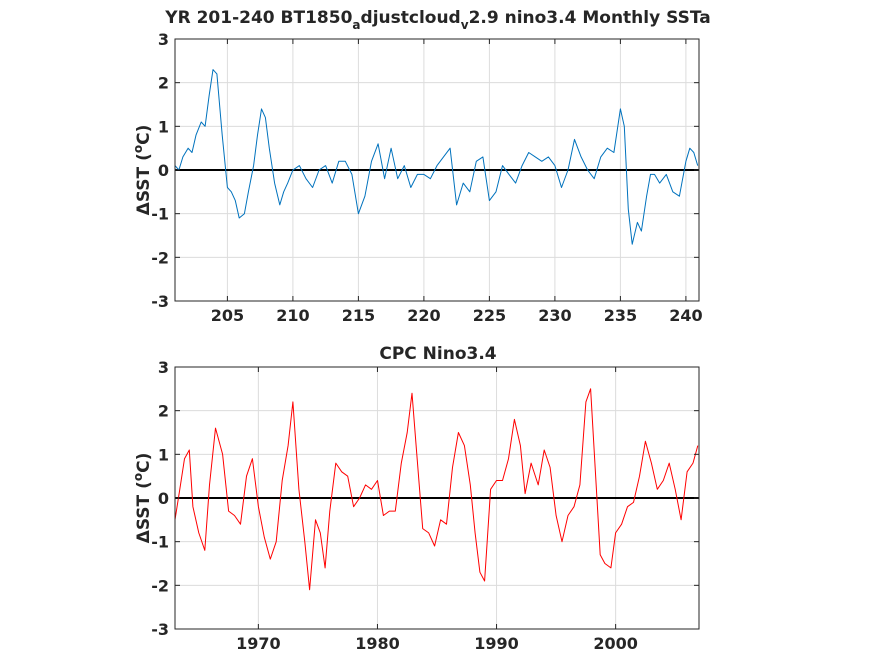 The height and width of the screenshot is (660, 875). What do you see at coordinates (292, 315) in the screenshot?
I see `xtick-label: 210` at bounding box center [292, 315].